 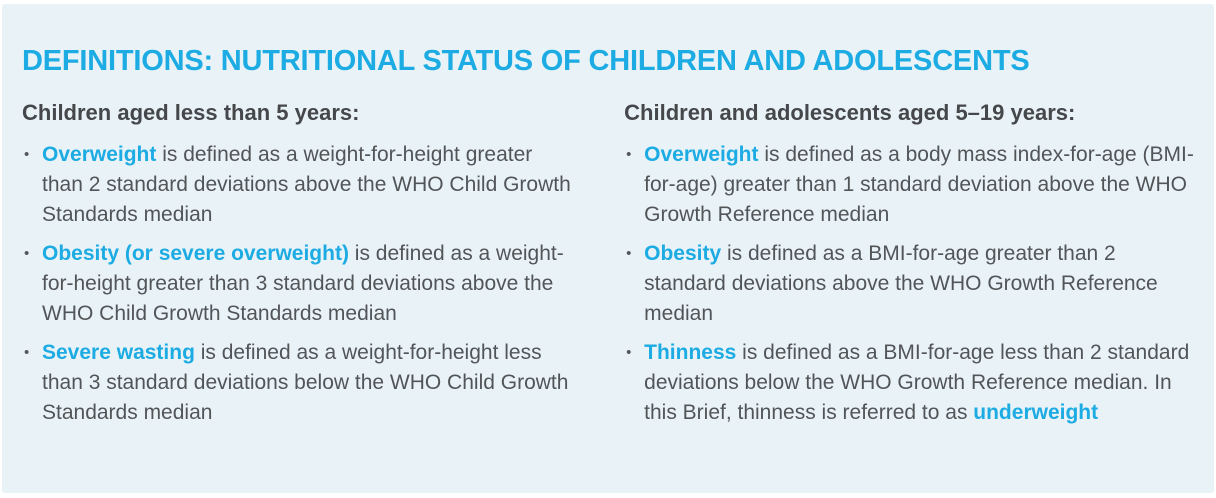 I want to click on definition-term: Obesity, so click(x=683, y=253).